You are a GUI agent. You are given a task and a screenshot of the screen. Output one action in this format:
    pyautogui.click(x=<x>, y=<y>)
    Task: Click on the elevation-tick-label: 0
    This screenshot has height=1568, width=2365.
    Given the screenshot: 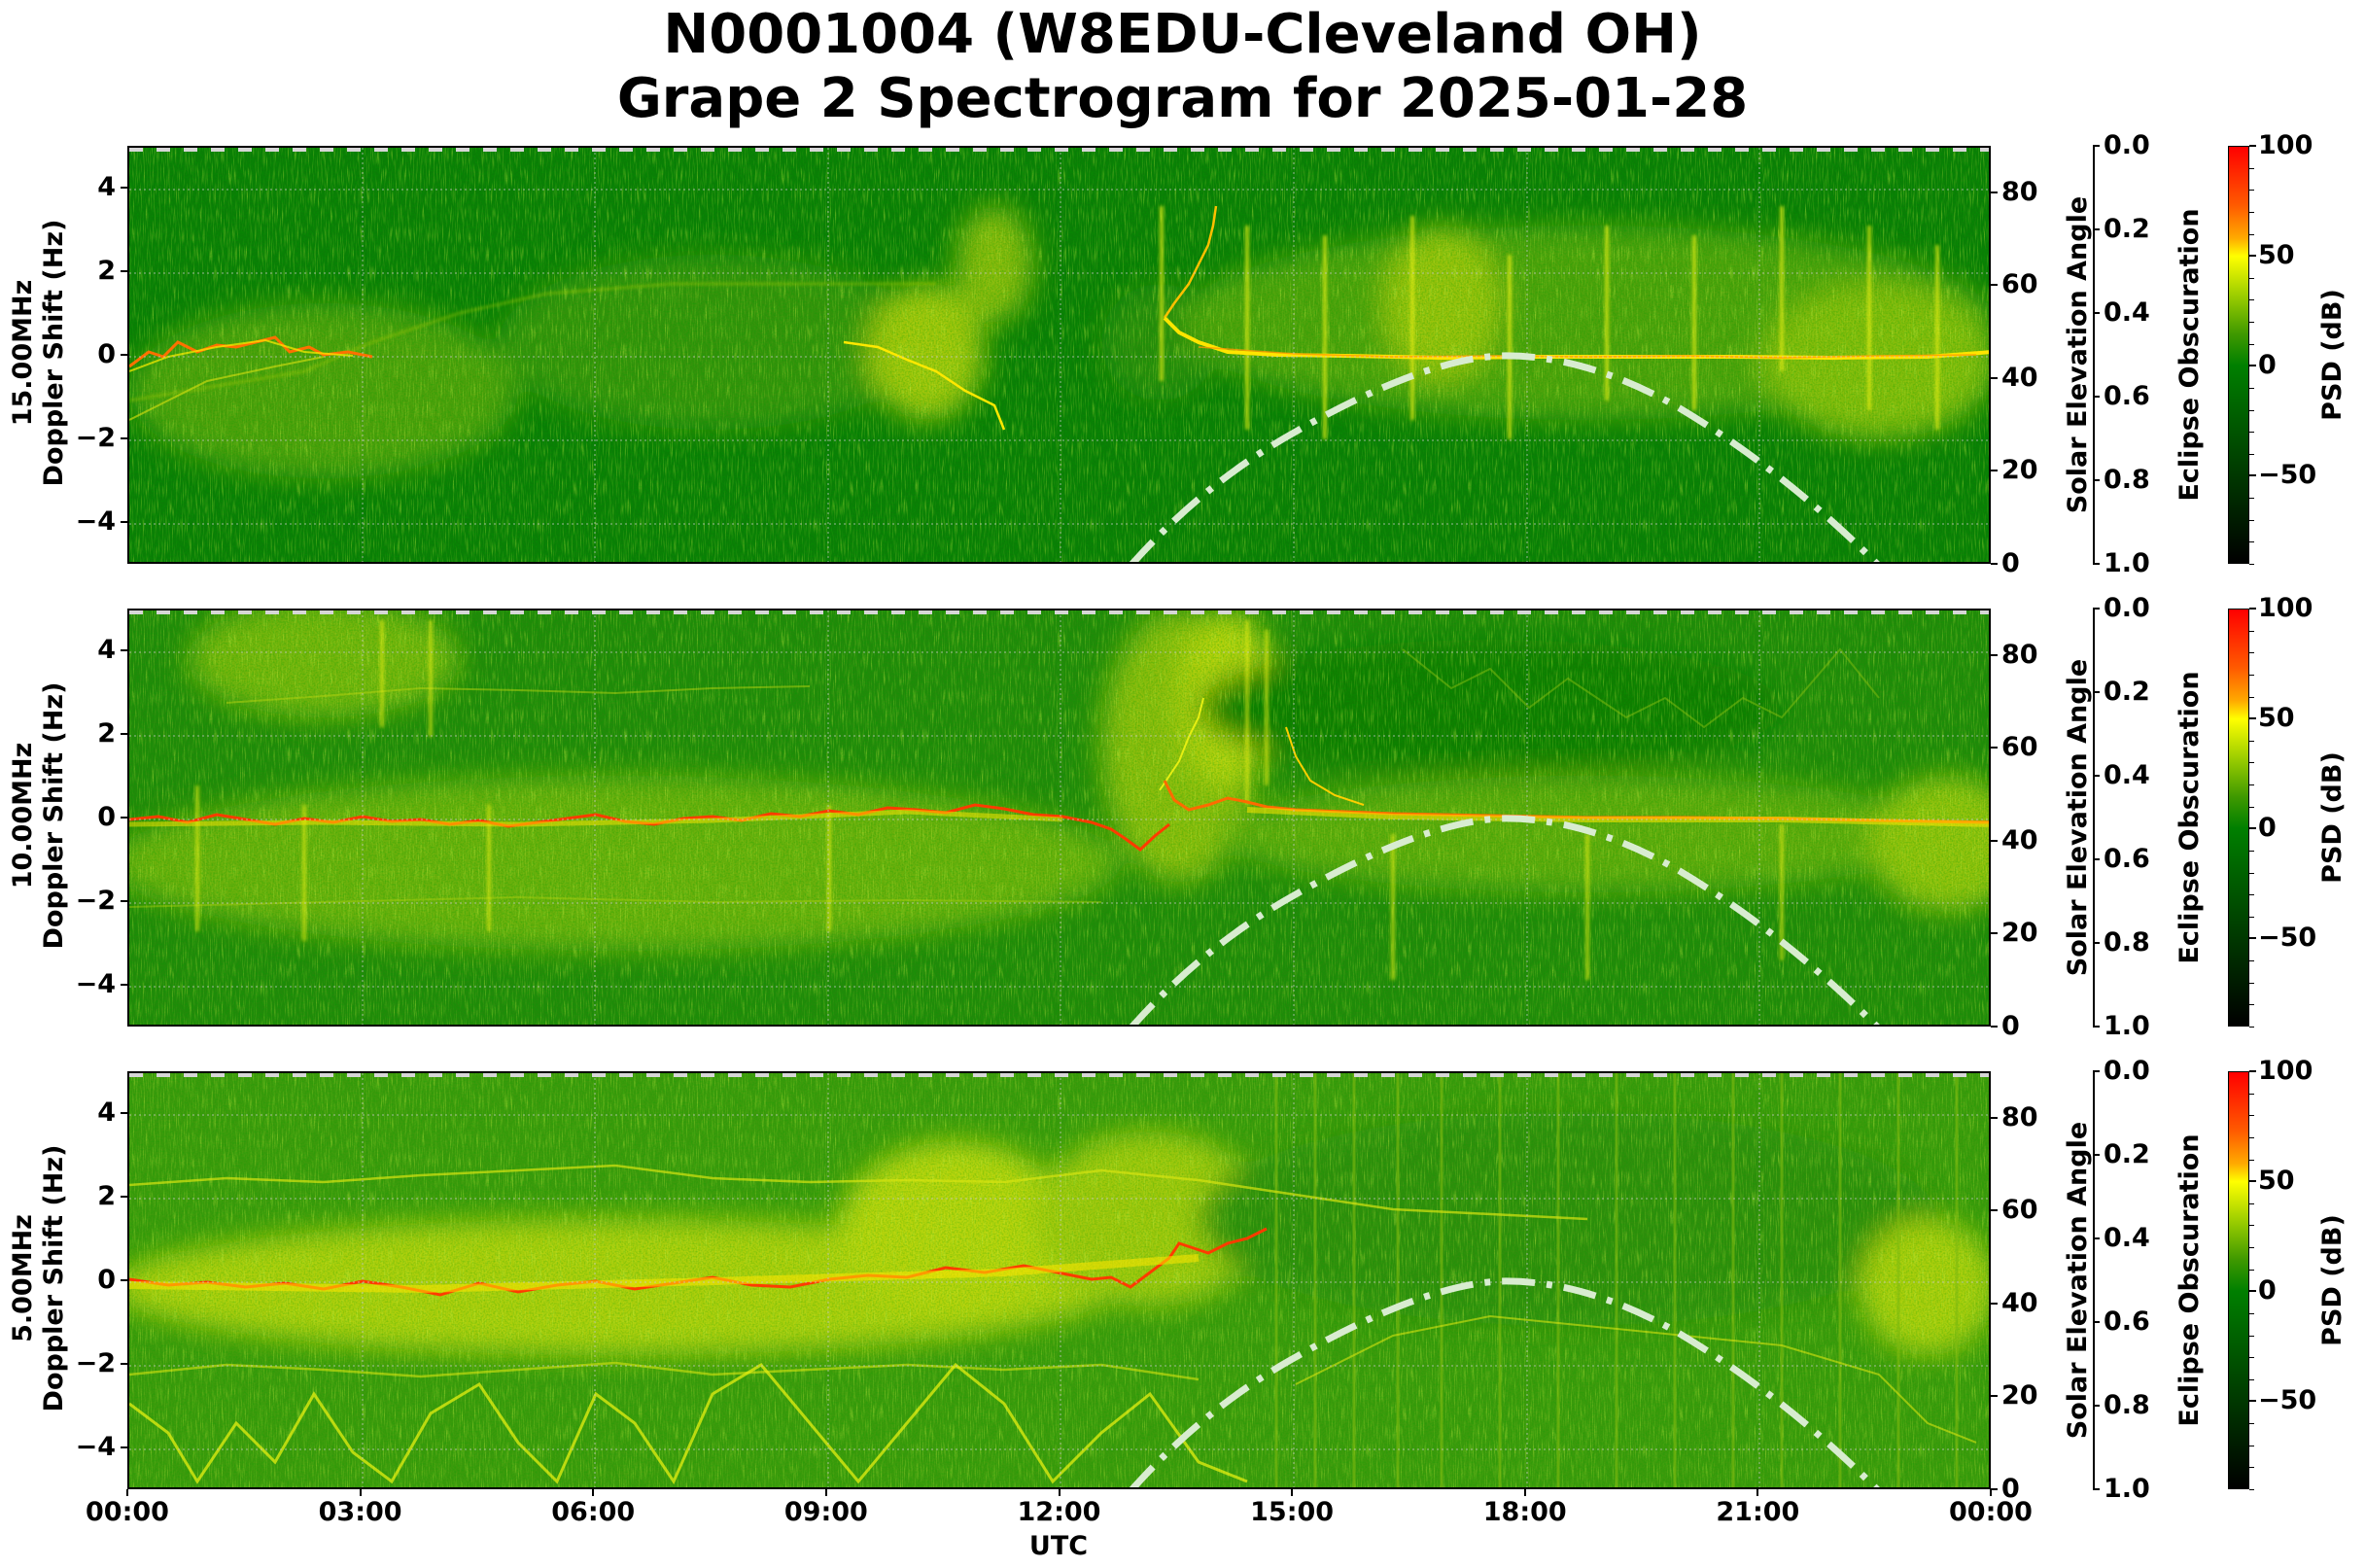 What is the action you would take?
    pyautogui.click(x=2010, y=1026)
    